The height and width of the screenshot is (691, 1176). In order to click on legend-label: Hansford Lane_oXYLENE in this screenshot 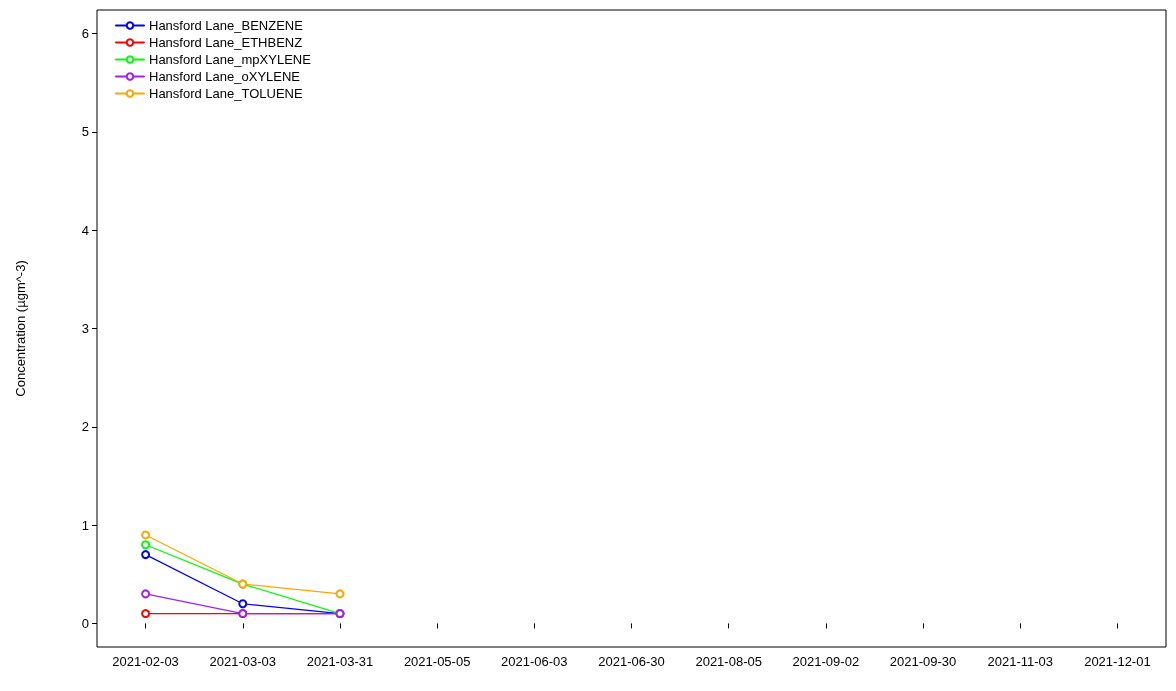, I will do `click(225, 76)`.